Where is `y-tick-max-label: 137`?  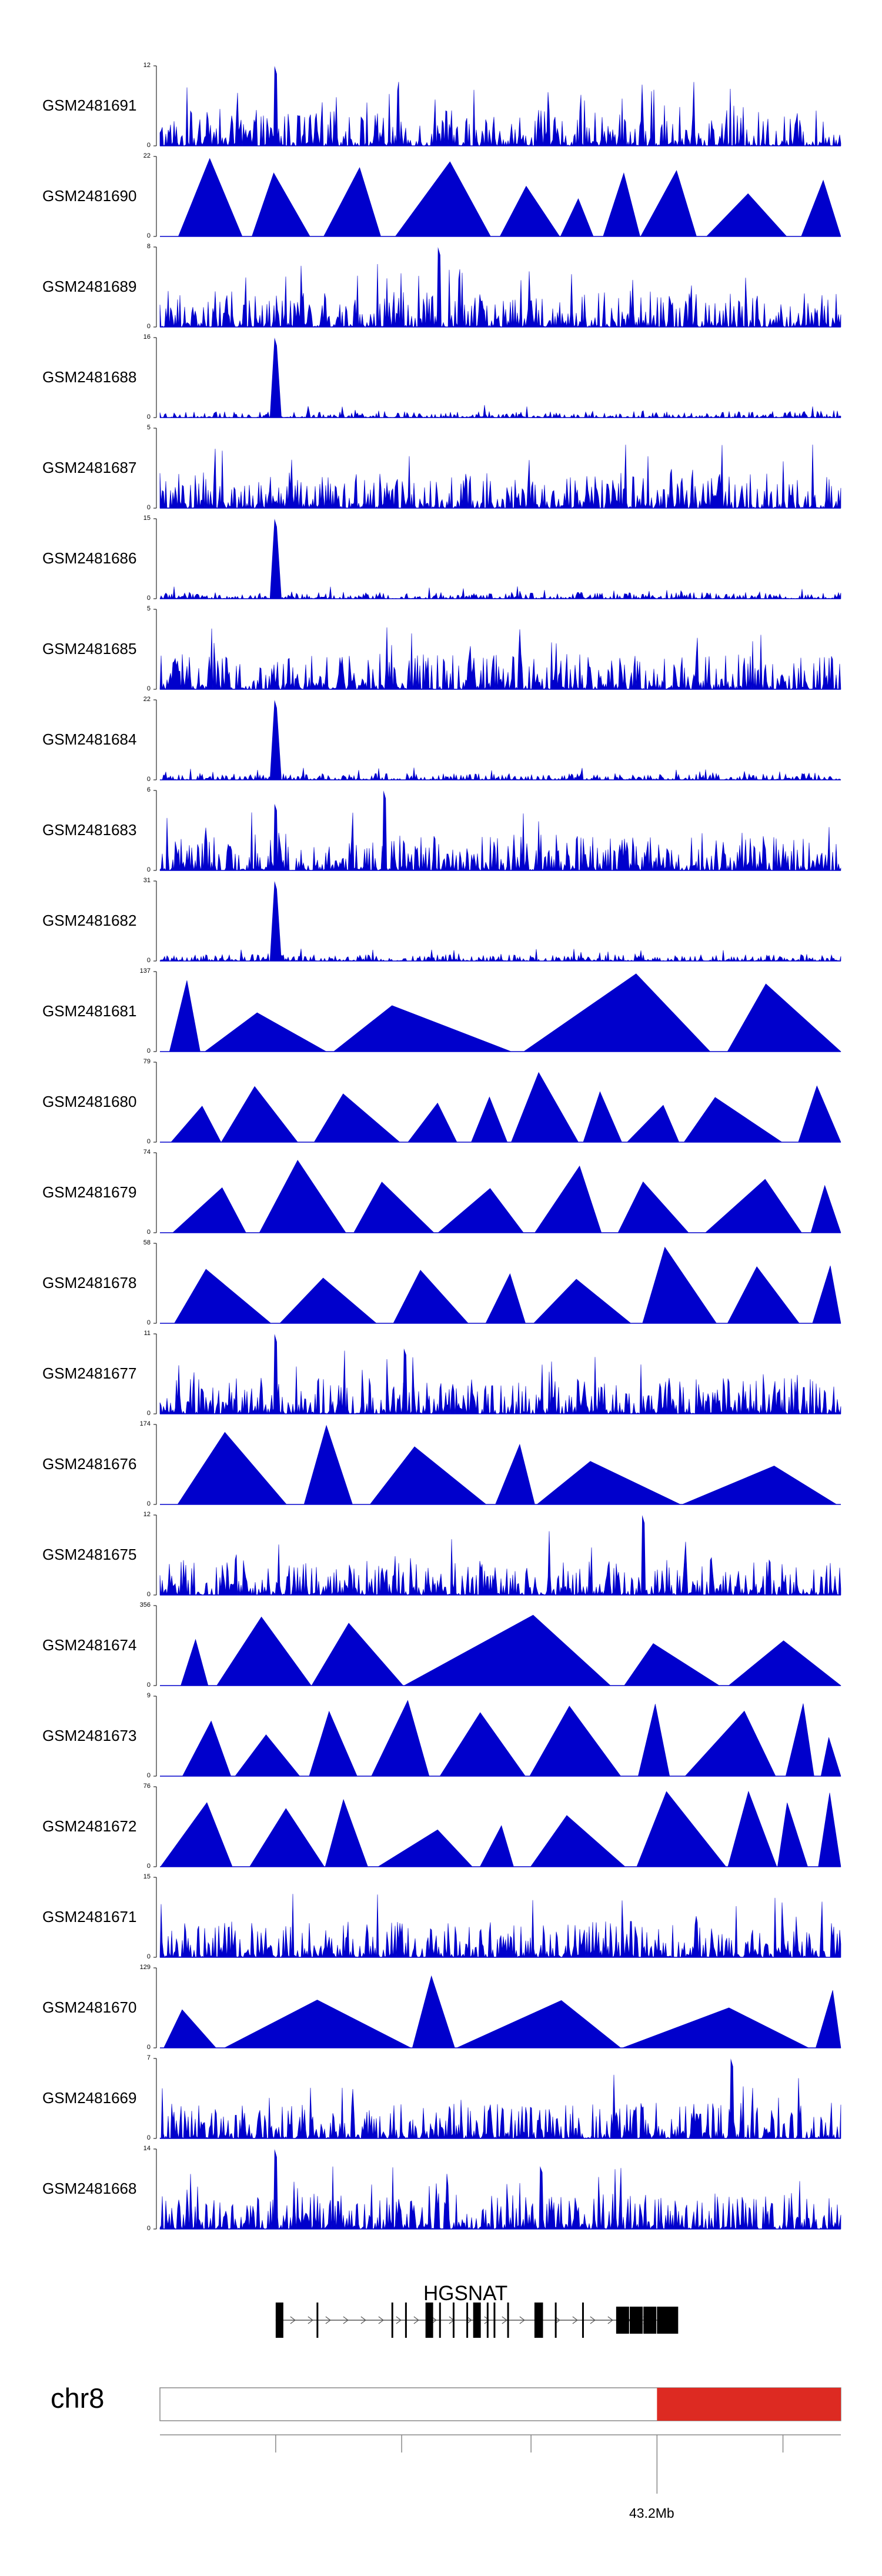 y-tick-max-label: 137 is located at coordinates (145, 971).